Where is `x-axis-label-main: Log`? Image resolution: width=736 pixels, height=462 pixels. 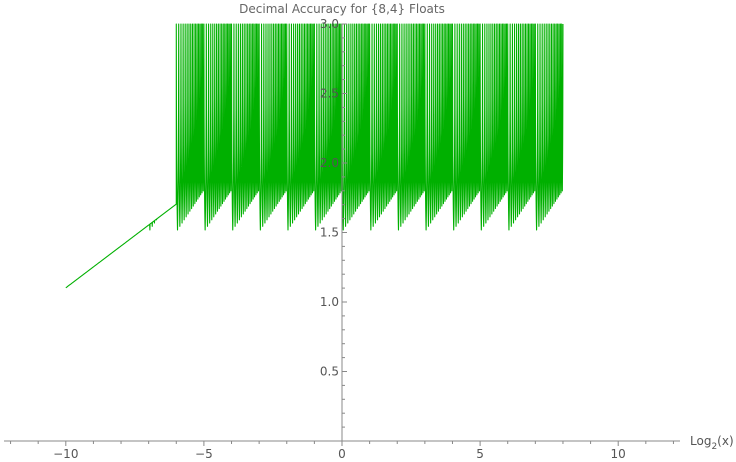
x-axis-label-main: Log is located at coordinates (700, 441).